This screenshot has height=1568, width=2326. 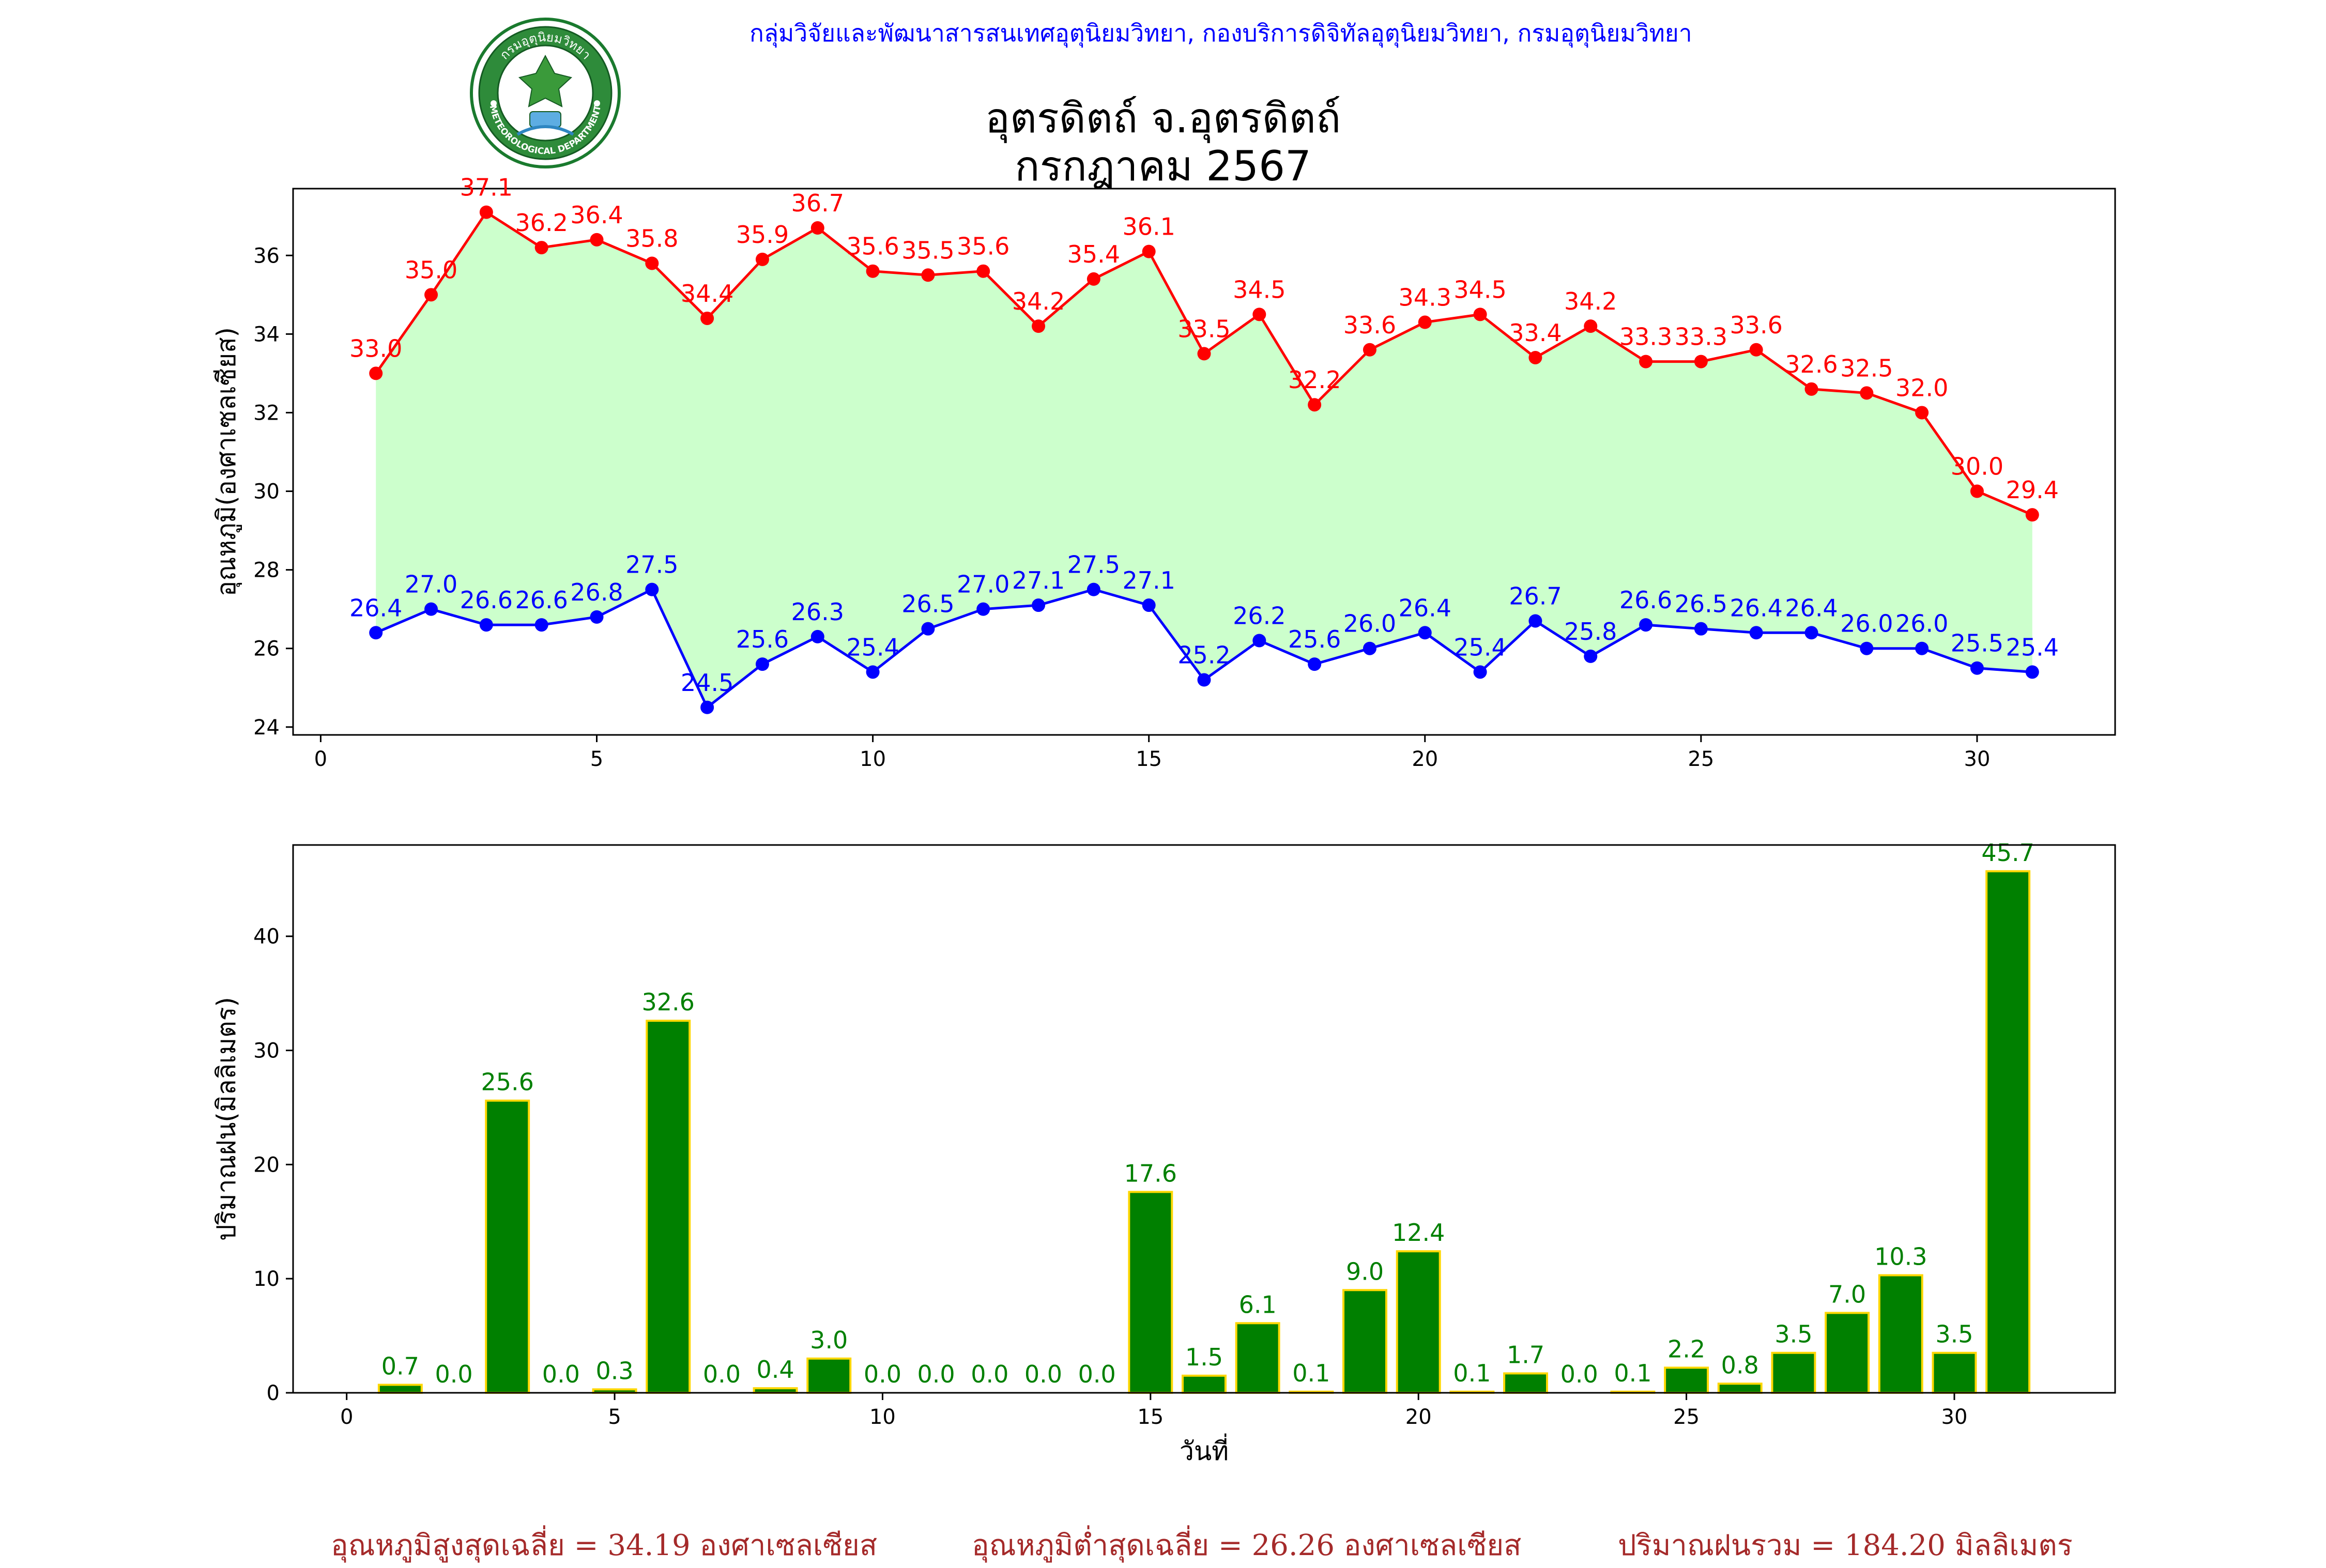 What do you see at coordinates (1369, 624) in the screenshot?
I see `temp-min-label: 26.0` at bounding box center [1369, 624].